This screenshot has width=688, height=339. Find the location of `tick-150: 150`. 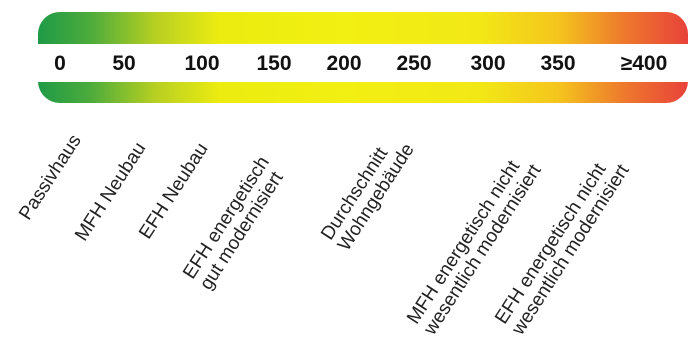

tick-150: 150 is located at coordinates (274, 63).